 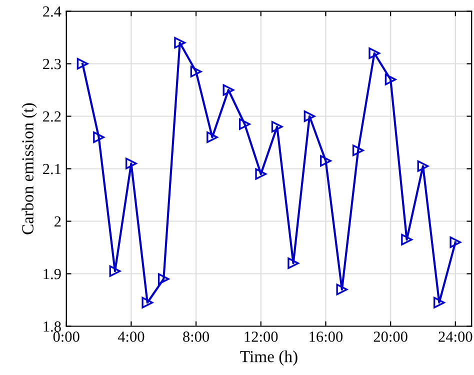 I want to click on y-tick-label: 2.3, so click(x=52, y=64).